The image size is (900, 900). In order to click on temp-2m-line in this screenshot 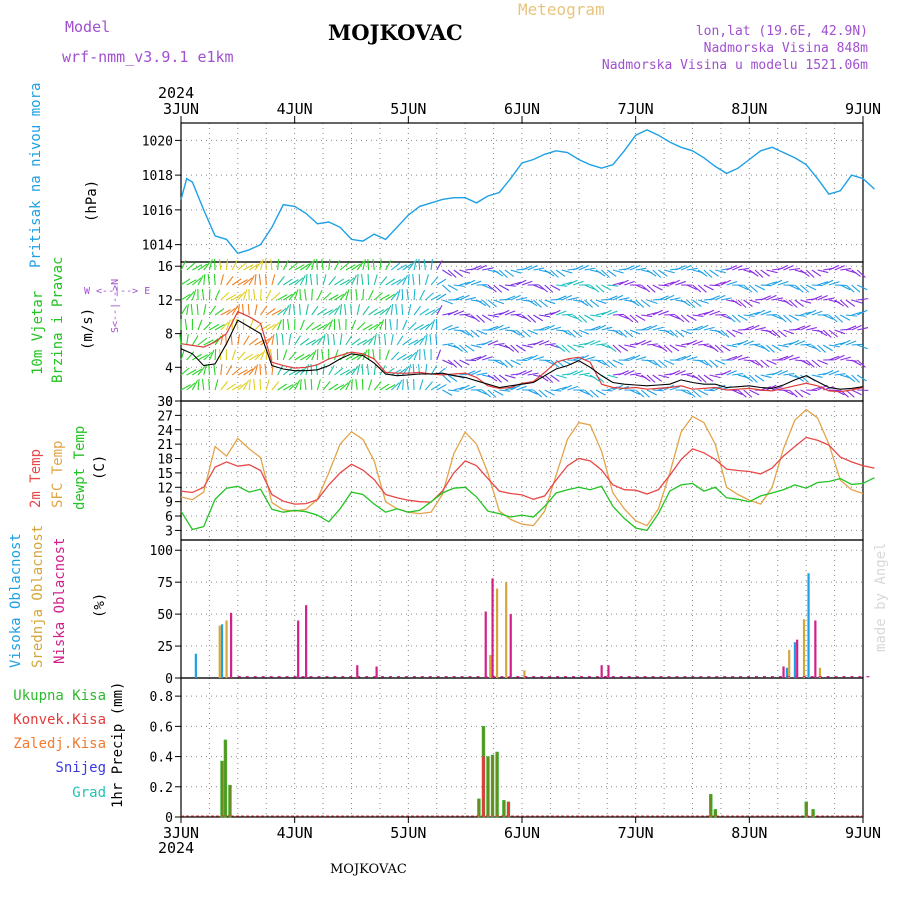, I will do `click(527, 470)`.